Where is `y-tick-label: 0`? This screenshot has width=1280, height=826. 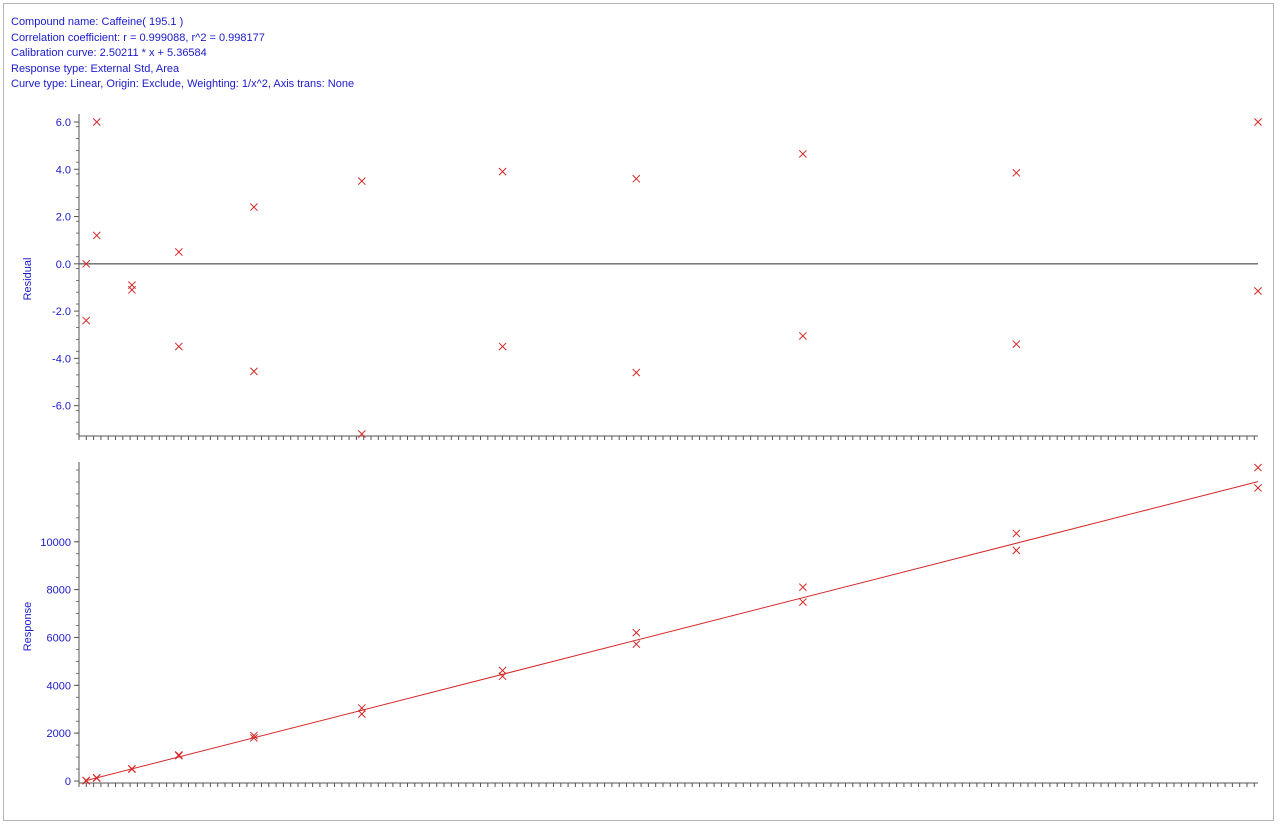 y-tick-label: 0 is located at coordinates (68, 782).